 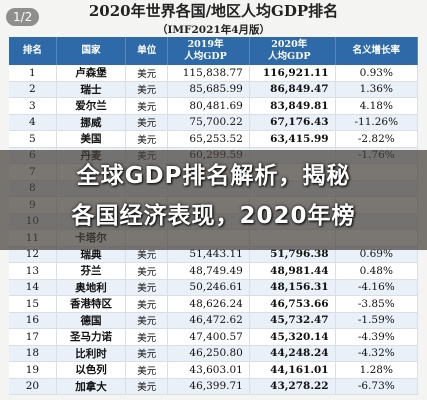 I want to click on table-row: 13 芬兰 美元 48,749.49 48,981.44 0.48%, so click(x=214, y=271).